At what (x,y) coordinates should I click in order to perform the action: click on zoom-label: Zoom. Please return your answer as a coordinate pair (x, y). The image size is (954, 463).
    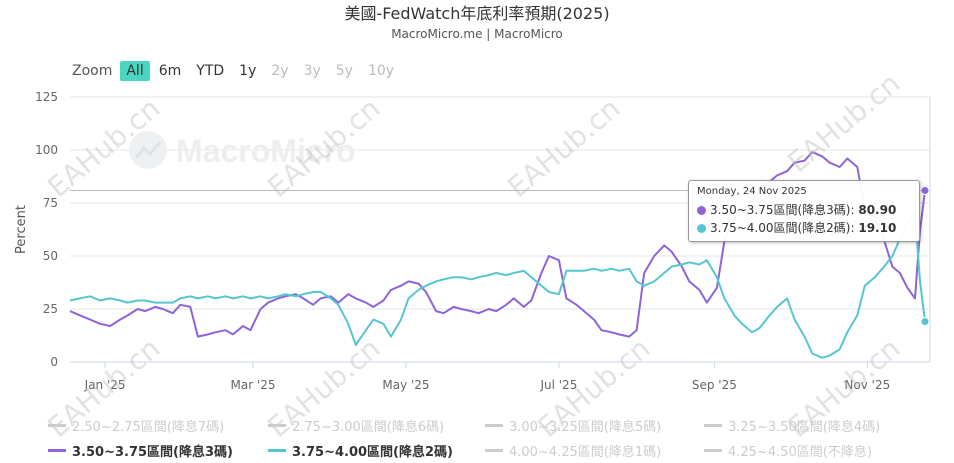
    Looking at the image, I should click on (92, 71).